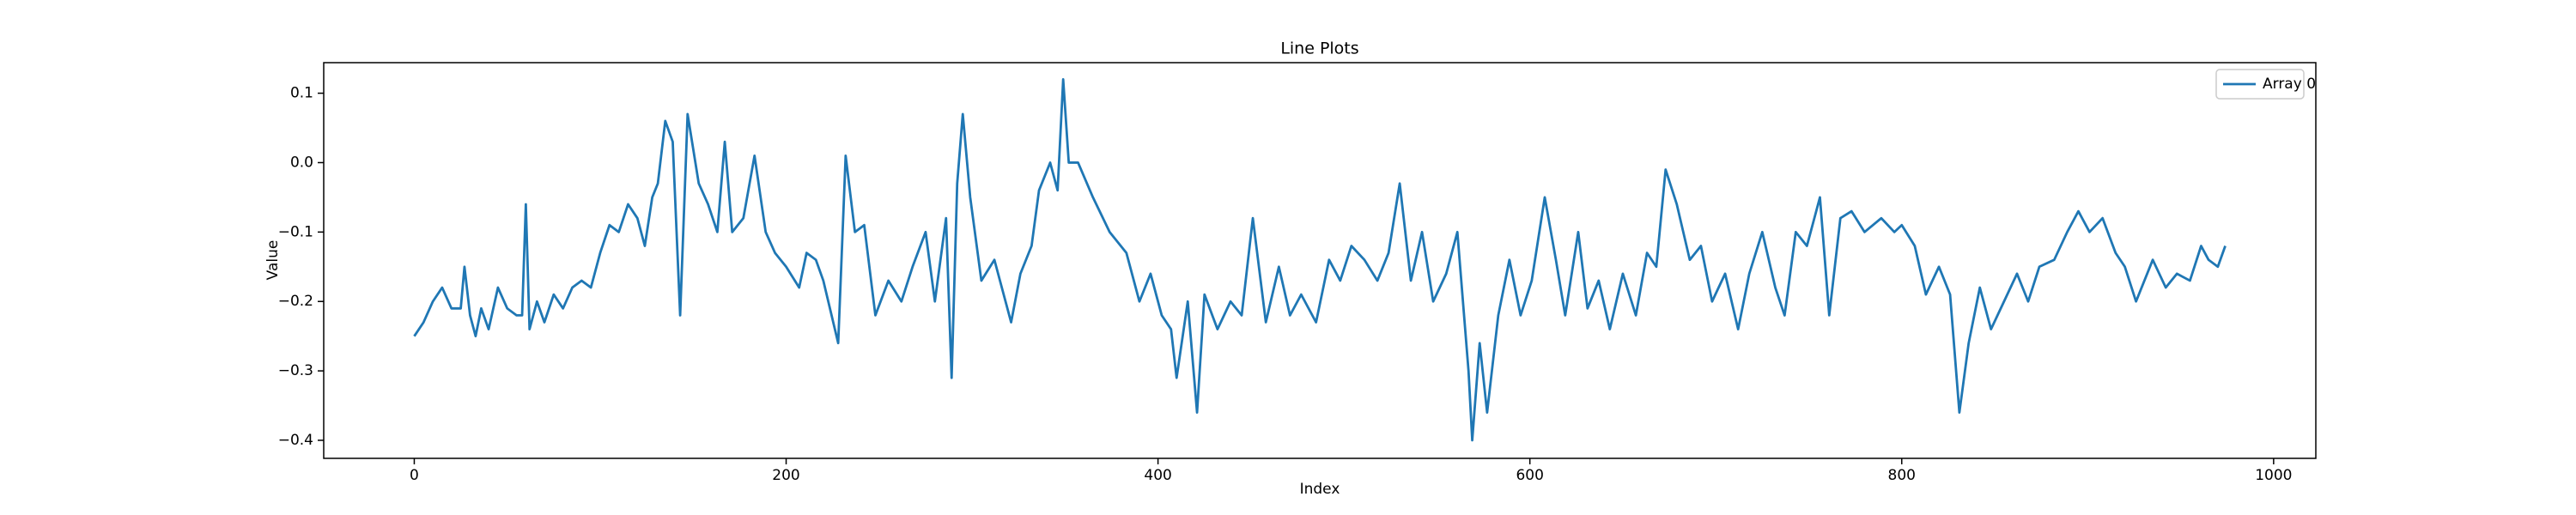  What do you see at coordinates (414, 475) in the screenshot?
I see `x-tick-label: 0` at bounding box center [414, 475].